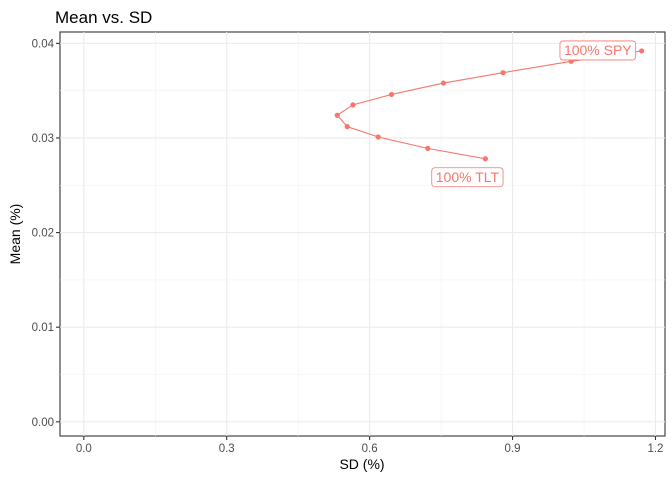 The image size is (672, 480). I want to click on annotations: 100% SPY 100% TLT, so click(534, 114).